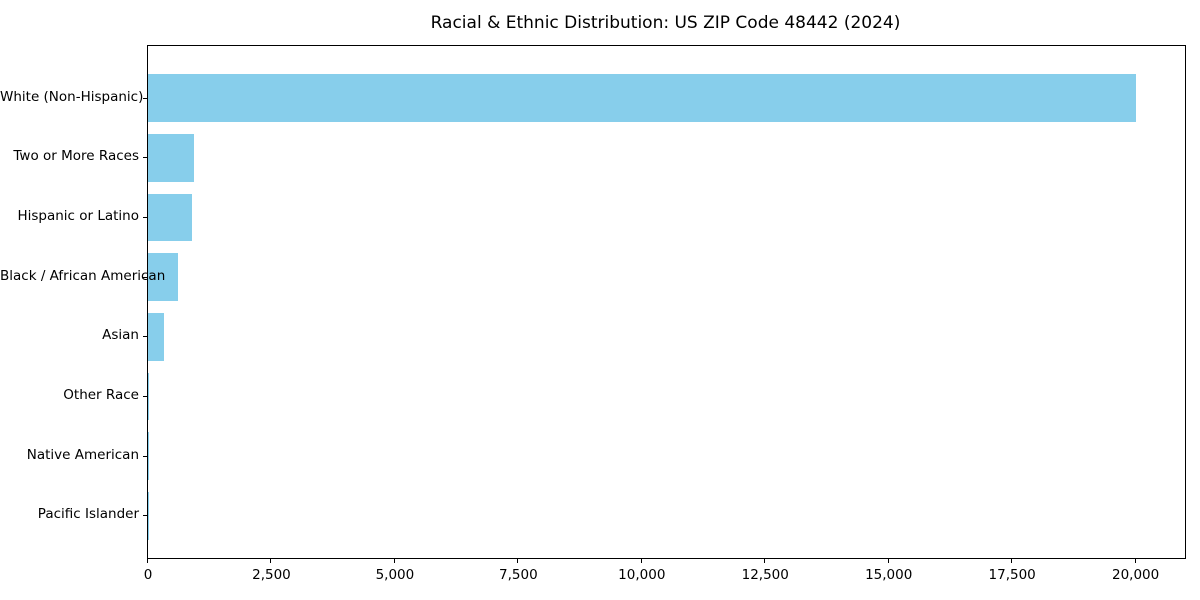 The image size is (1200, 600). Describe the element at coordinates (82, 454) in the screenshot. I see `y-axis-label: Native American` at that location.